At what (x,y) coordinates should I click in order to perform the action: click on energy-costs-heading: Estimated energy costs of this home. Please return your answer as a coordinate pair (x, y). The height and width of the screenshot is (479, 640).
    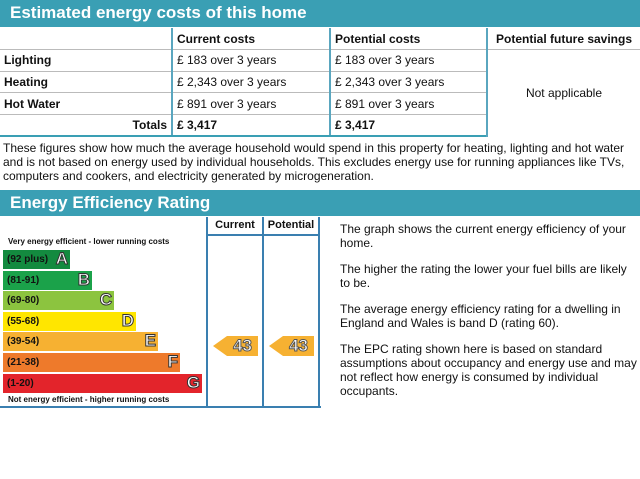
    Looking at the image, I should click on (320, 13).